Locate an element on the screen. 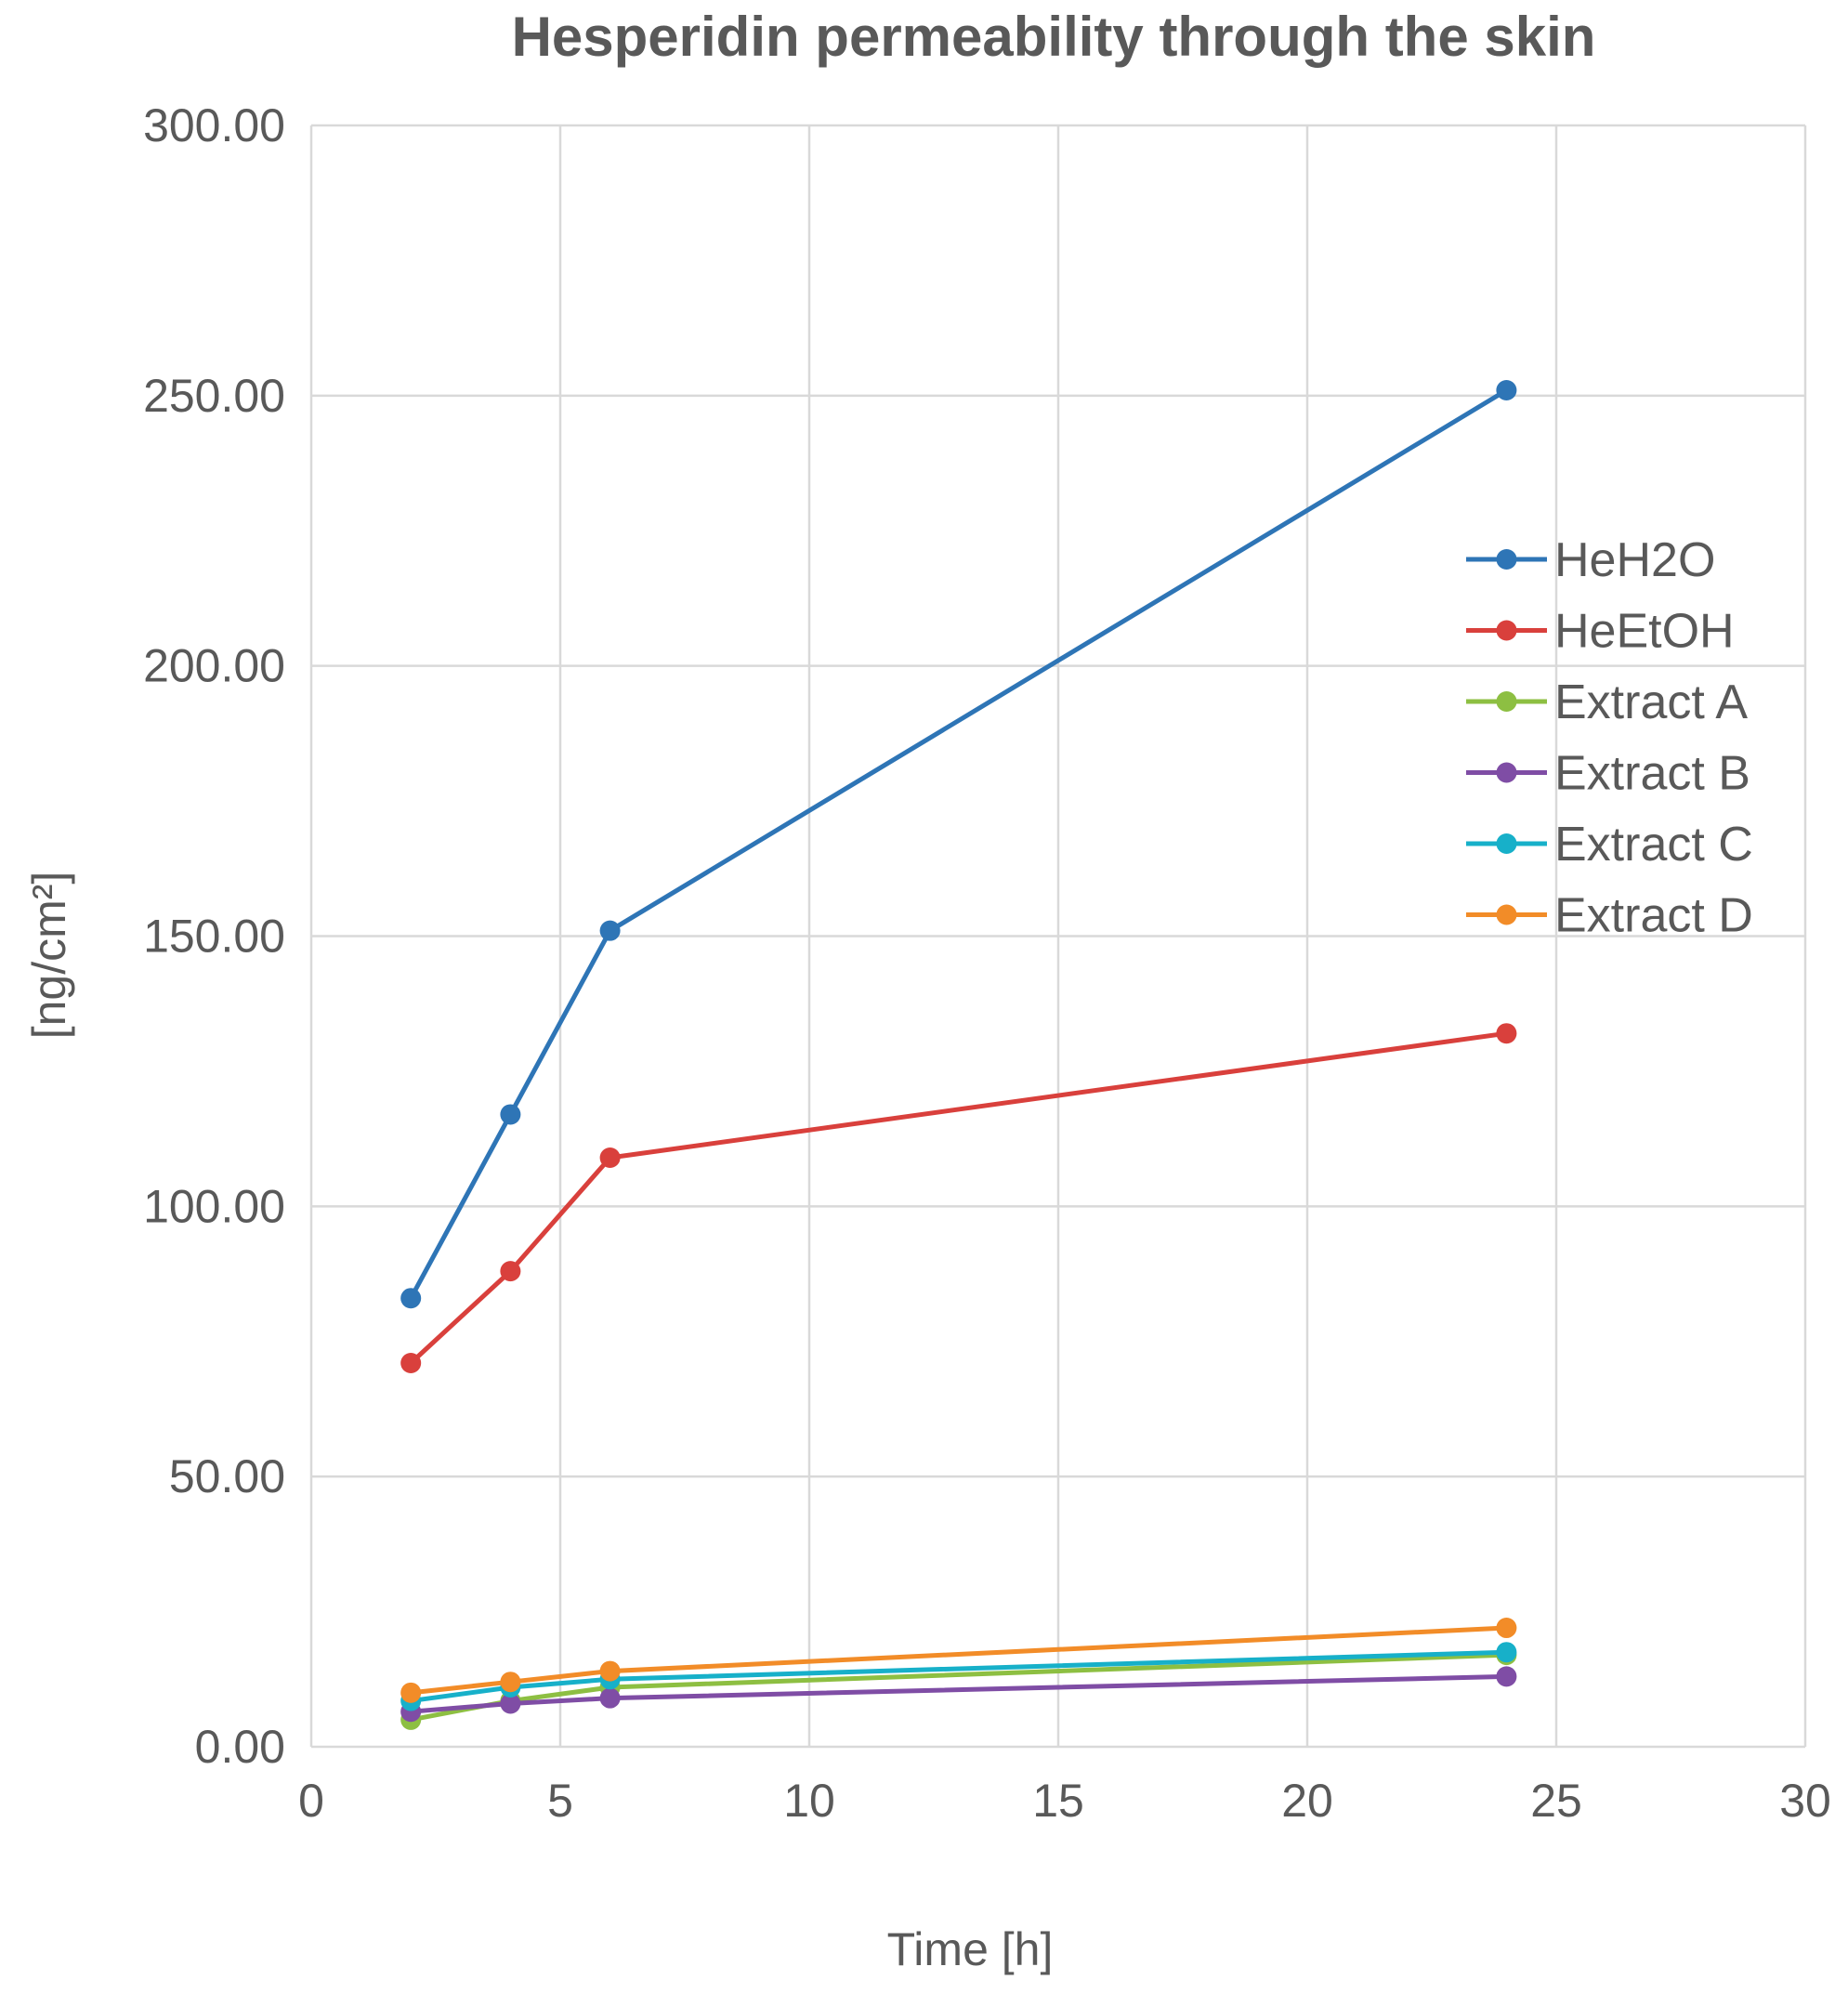 This screenshot has height=1993, width=1848. x-axis-label: Time [h] is located at coordinates (970, 1949).